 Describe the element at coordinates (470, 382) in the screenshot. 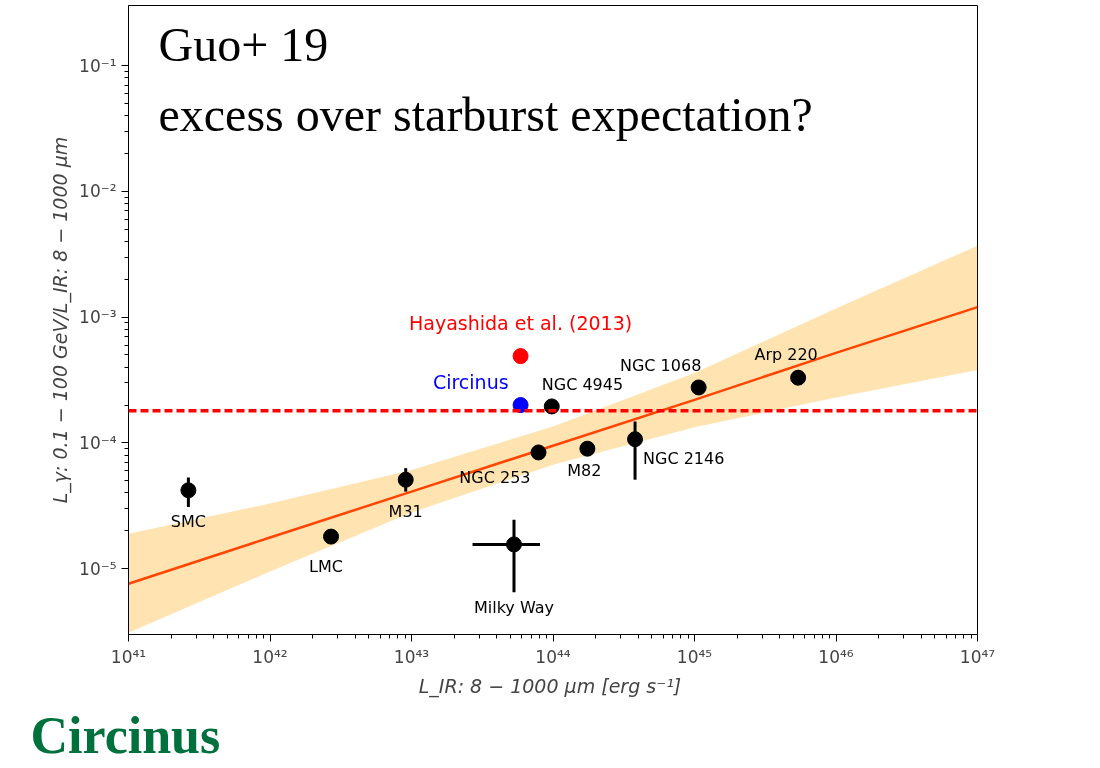

I see `series-label: Circinus` at that location.